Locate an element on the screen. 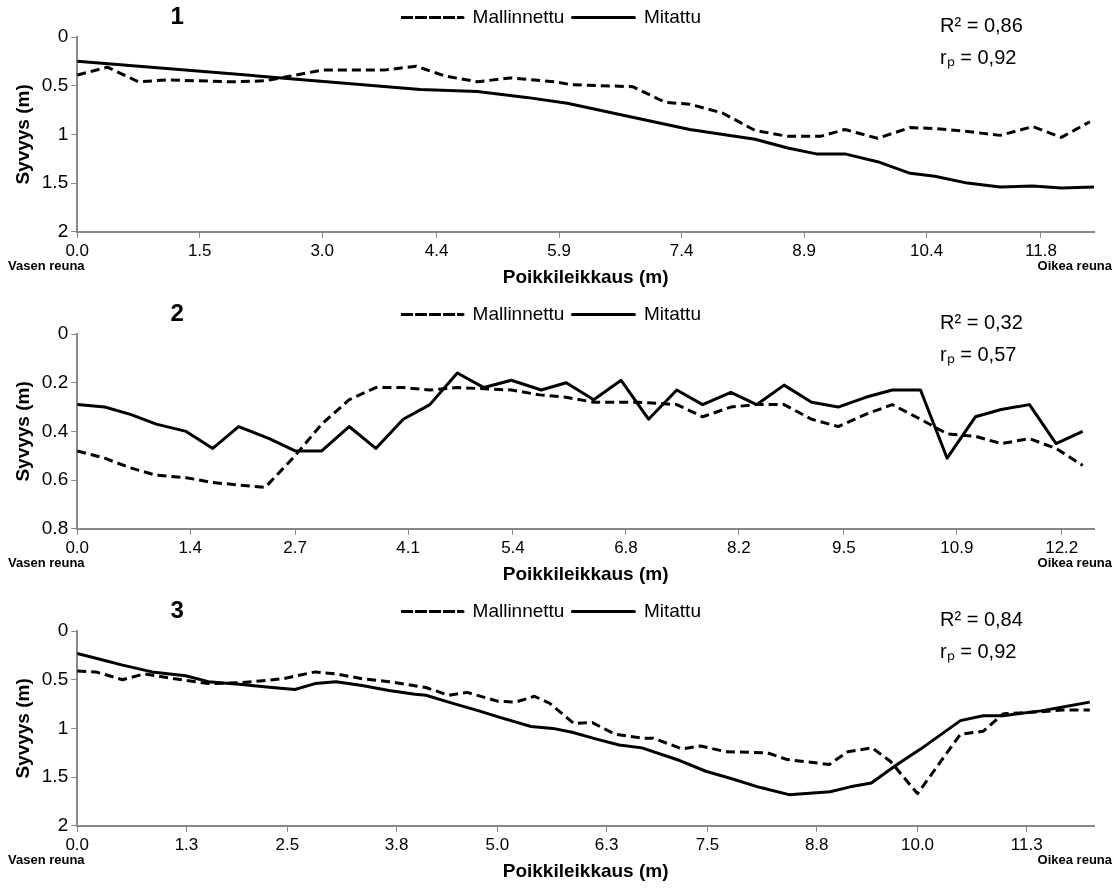 This screenshot has height=893, width=1114. chart-title: 3 is located at coordinates (177, 609).